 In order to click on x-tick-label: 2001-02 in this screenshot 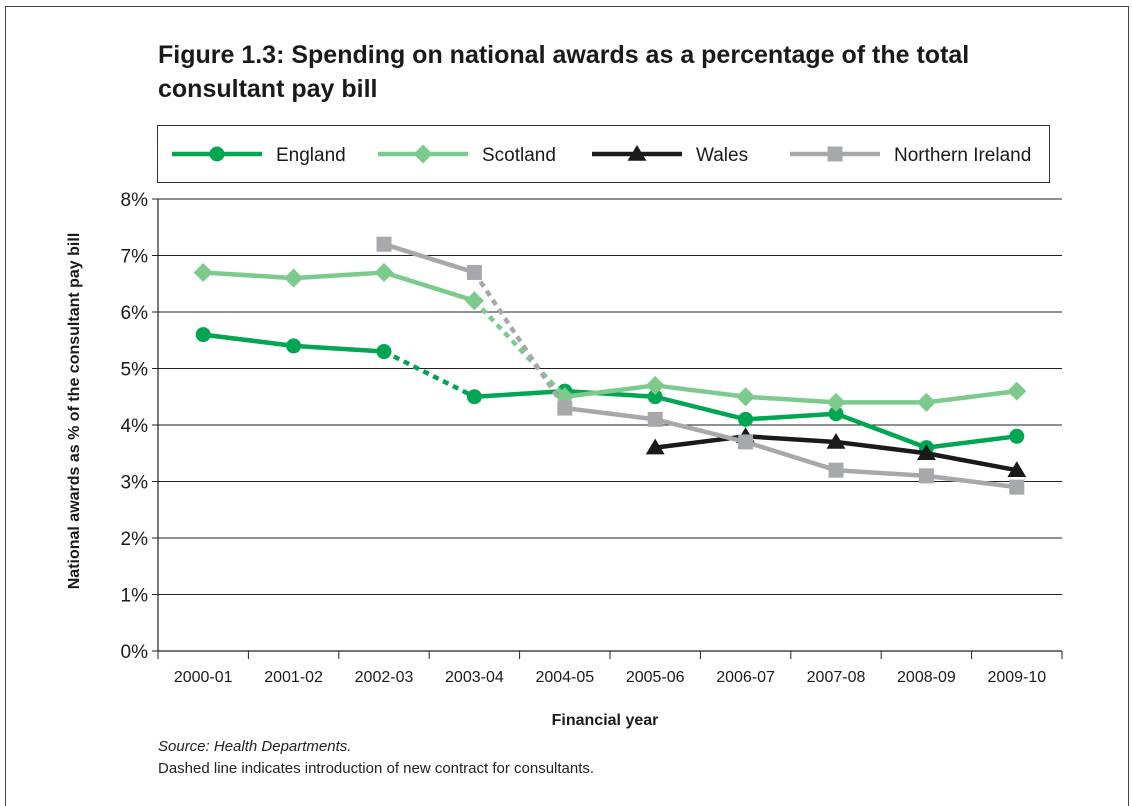, I will do `click(293, 677)`.